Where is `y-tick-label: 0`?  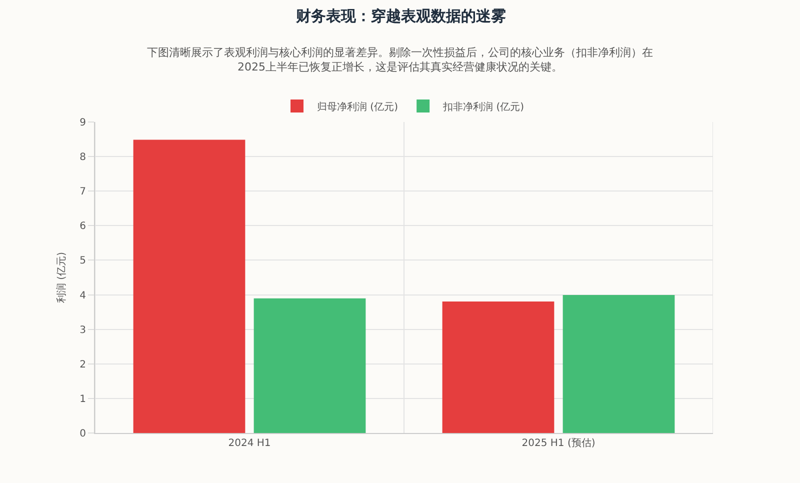 y-tick-label: 0 is located at coordinates (83, 434).